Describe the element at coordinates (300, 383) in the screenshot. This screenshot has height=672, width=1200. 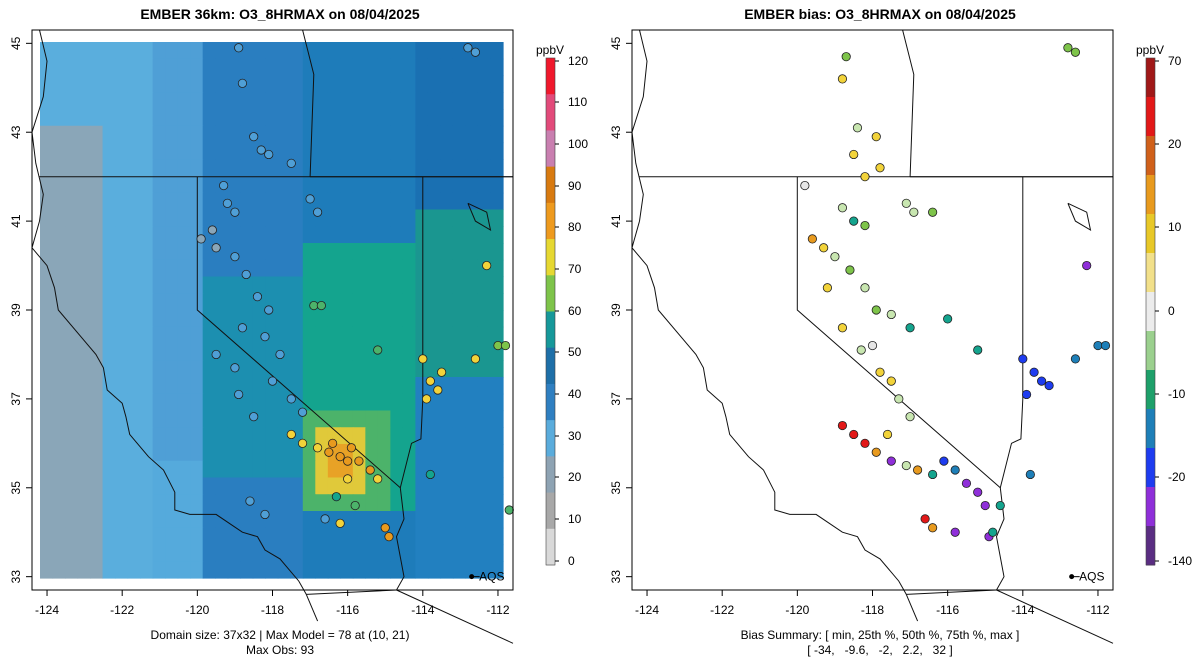
I see `model-boundary-line` at that location.